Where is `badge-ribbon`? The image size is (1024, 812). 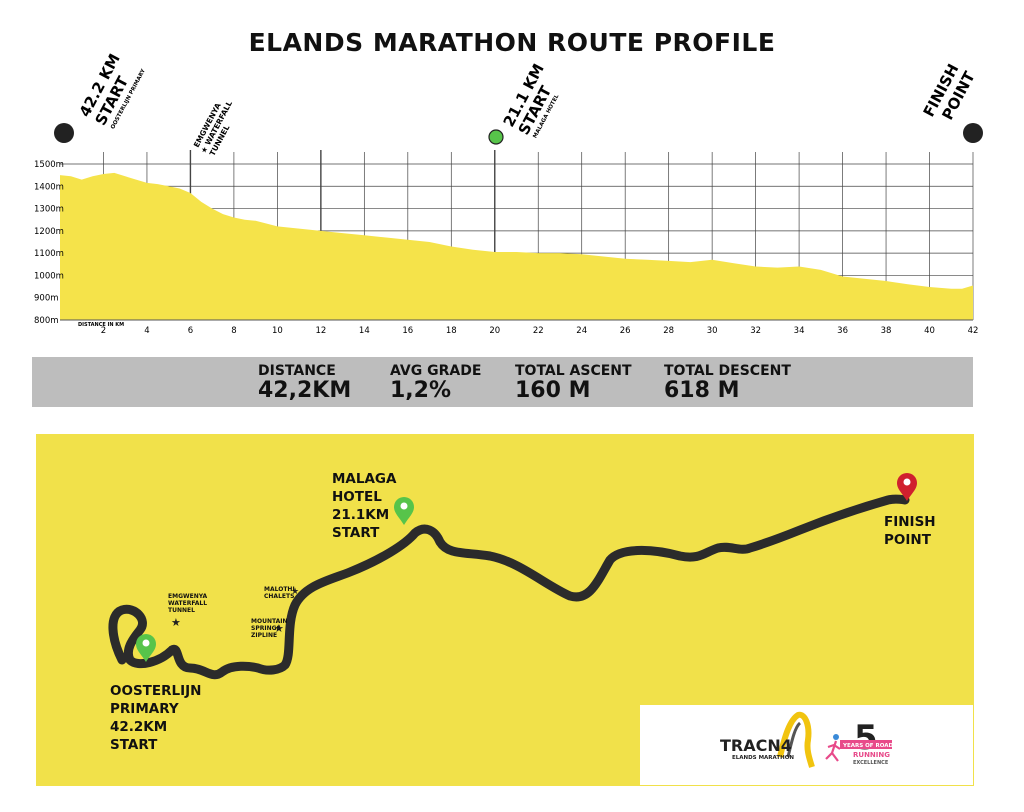
badge-ribbon is located at coordinates (866, 744).